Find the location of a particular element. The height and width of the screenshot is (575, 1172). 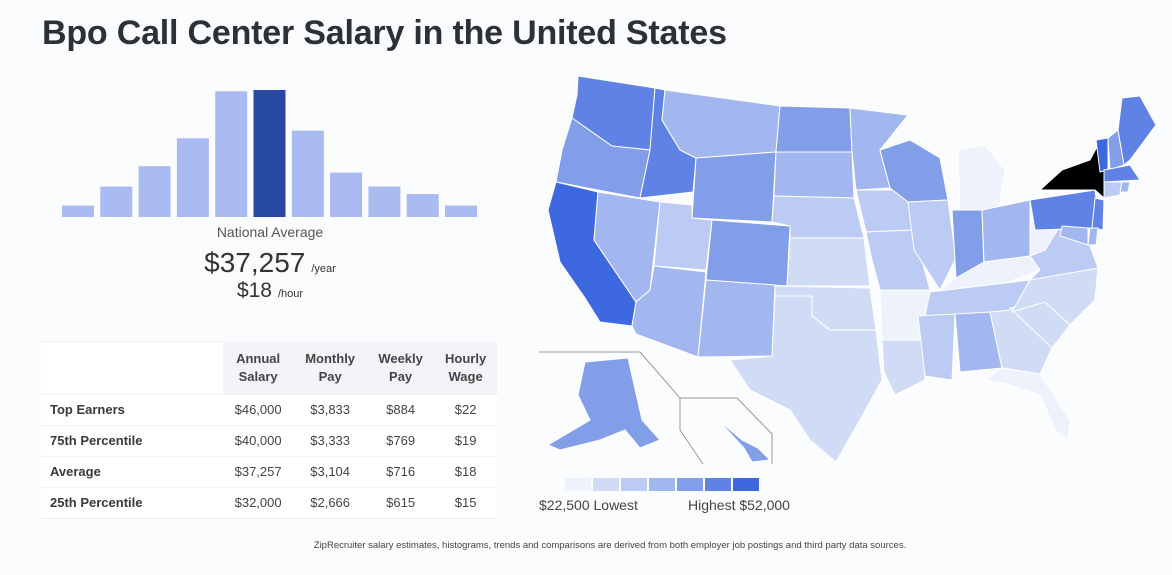

state-wy is located at coordinates (734, 187).